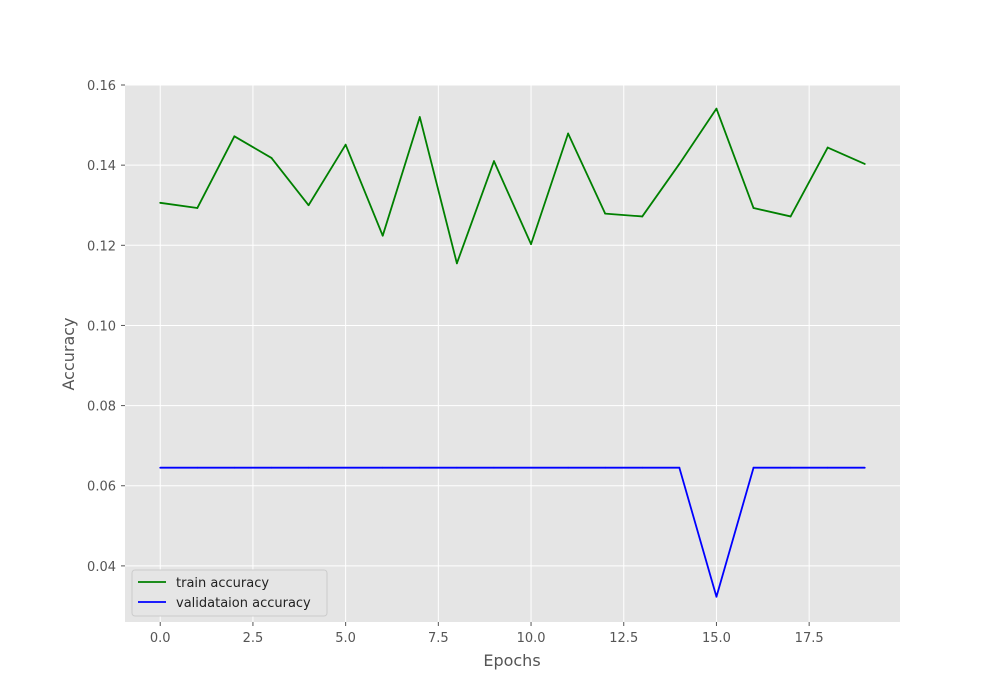  What do you see at coordinates (101, 407) in the screenshot?
I see `y-tick-label: 0.08` at bounding box center [101, 407].